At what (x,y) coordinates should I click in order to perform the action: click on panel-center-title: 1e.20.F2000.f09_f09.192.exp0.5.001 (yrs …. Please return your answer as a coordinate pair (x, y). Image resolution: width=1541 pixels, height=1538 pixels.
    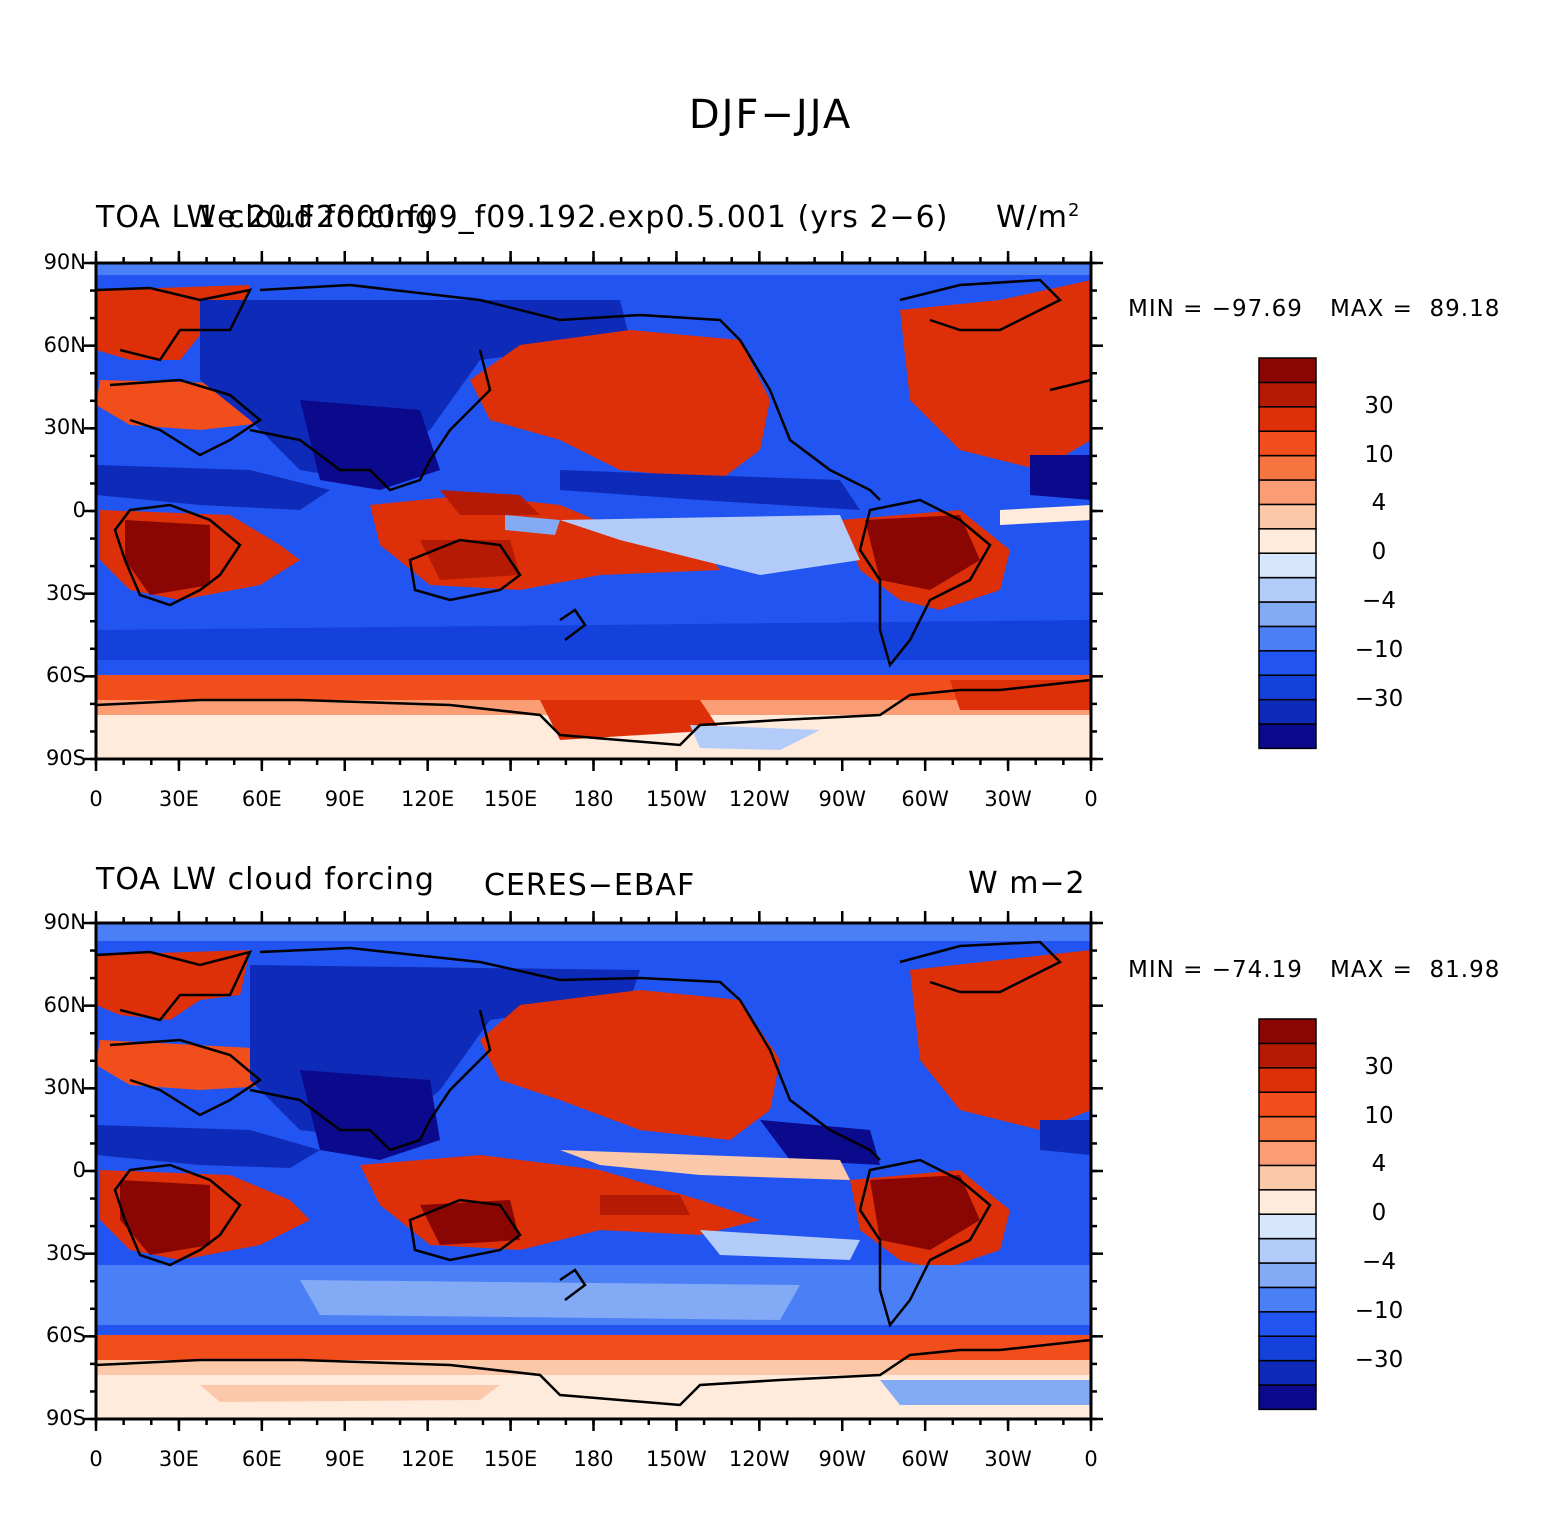
    Looking at the image, I should click on (573, 217).